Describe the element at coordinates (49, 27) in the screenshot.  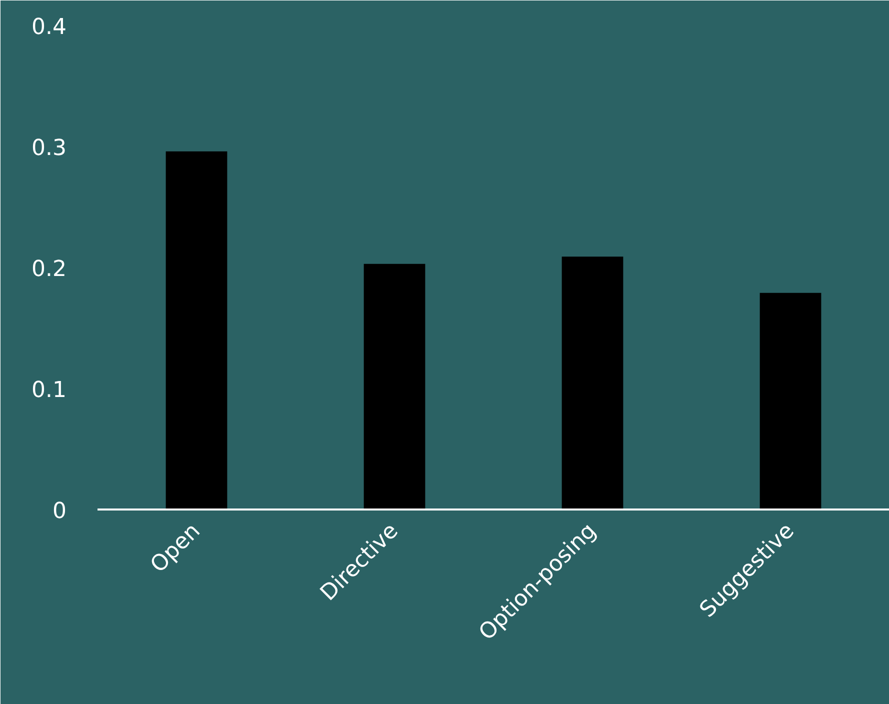
I see `y-tick-label: 0.4` at that location.